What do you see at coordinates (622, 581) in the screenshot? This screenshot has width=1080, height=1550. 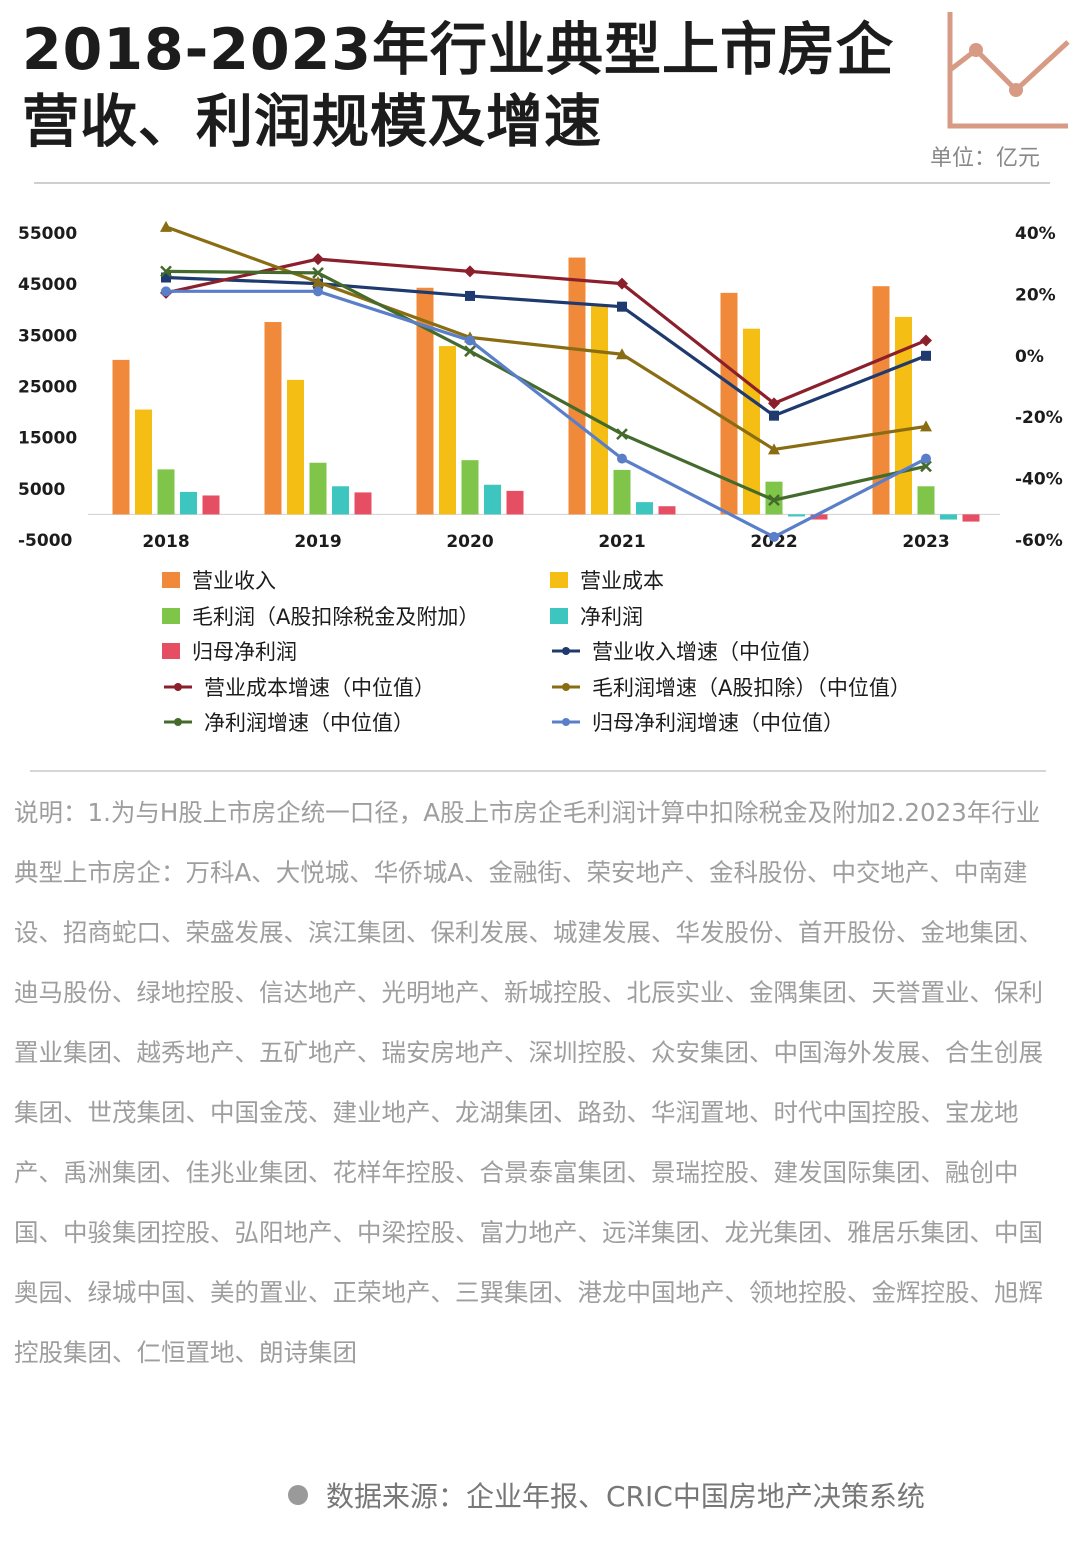 I see `legend-label: 营业成本` at bounding box center [622, 581].